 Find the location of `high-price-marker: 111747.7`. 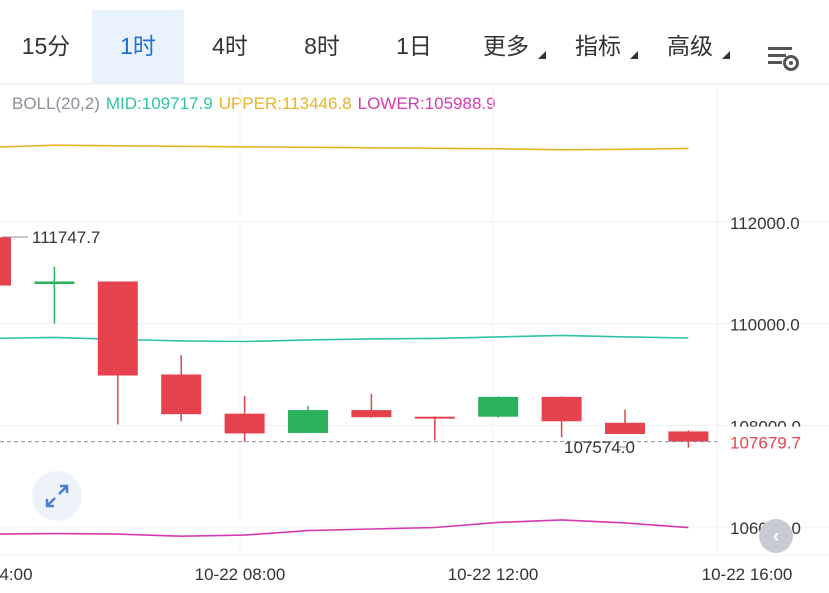

high-price-marker: 111747.7 is located at coordinates (66, 237).